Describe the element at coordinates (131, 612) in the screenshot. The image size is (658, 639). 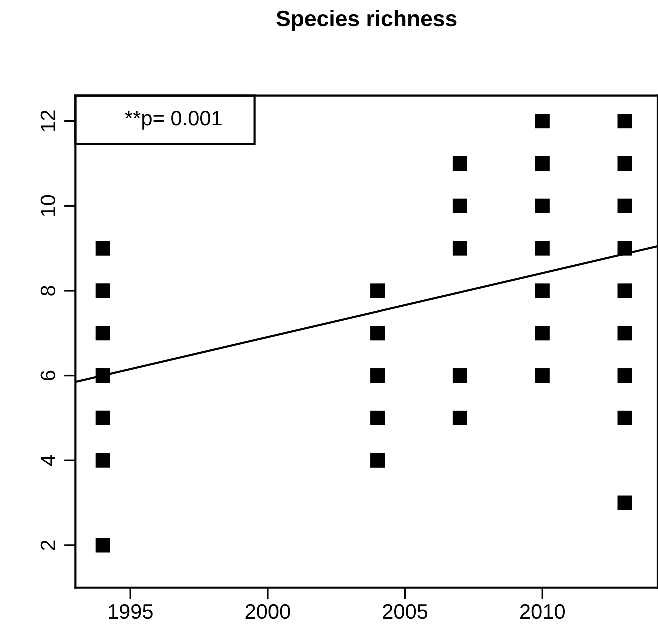
I see `x-tick-label: 1995` at that location.